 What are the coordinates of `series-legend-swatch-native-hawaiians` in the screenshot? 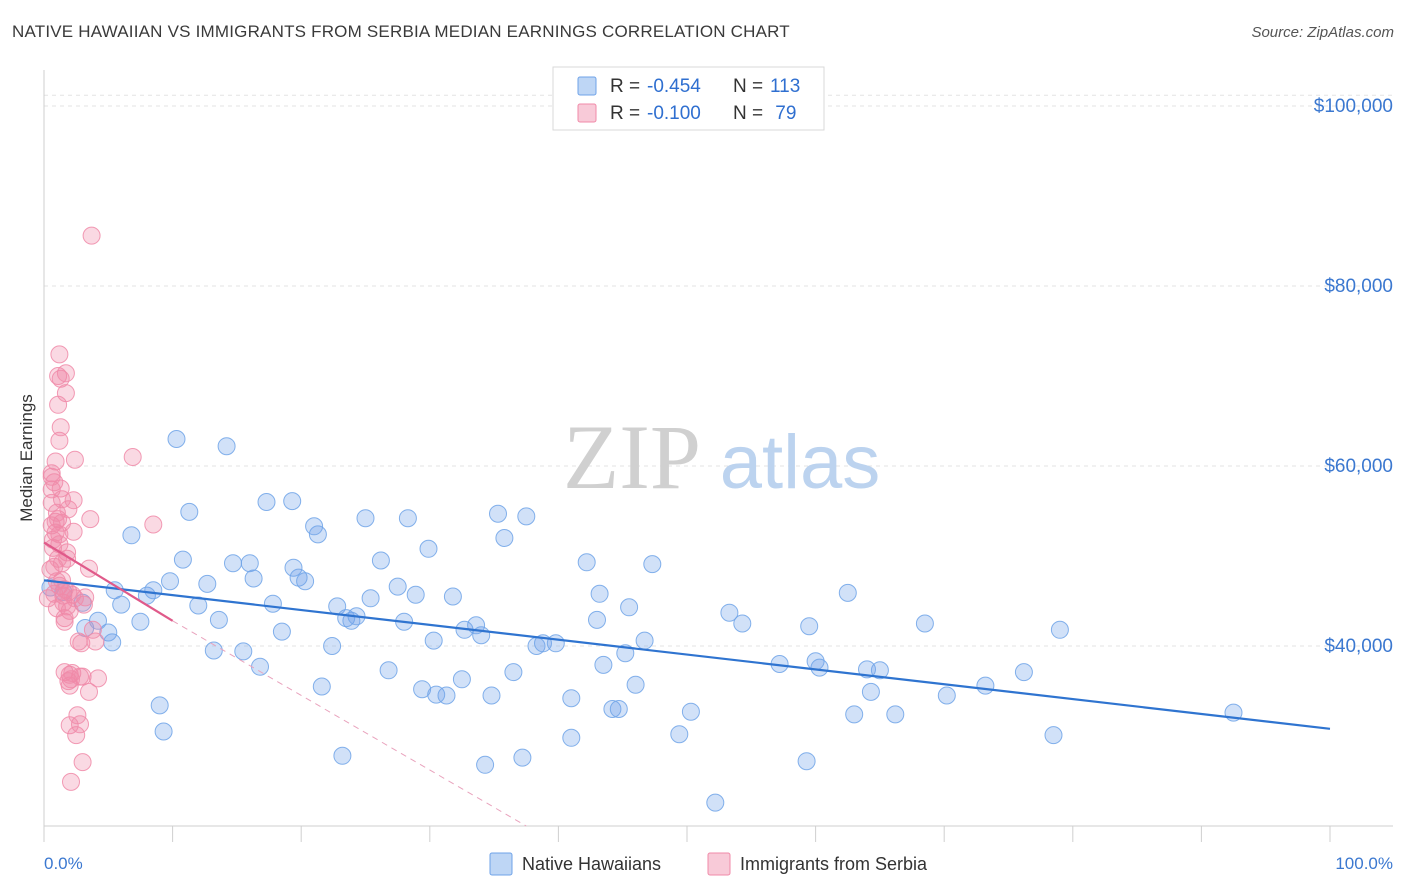 It's located at (501, 864).